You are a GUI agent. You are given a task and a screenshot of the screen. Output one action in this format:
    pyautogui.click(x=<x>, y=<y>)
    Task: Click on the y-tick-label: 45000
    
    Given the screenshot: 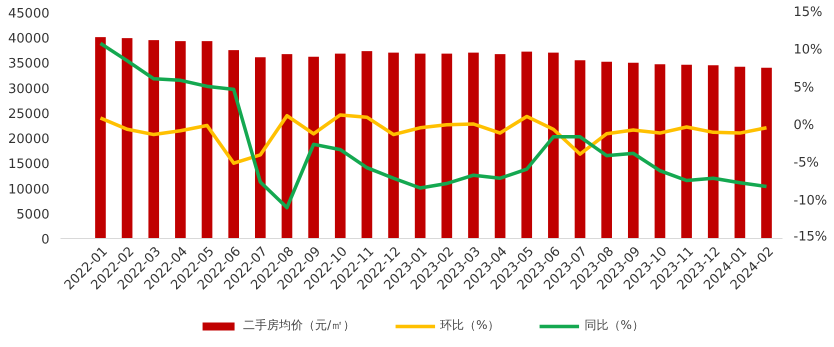 What is the action you would take?
    pyautogui.click(x=29, y=14)
    